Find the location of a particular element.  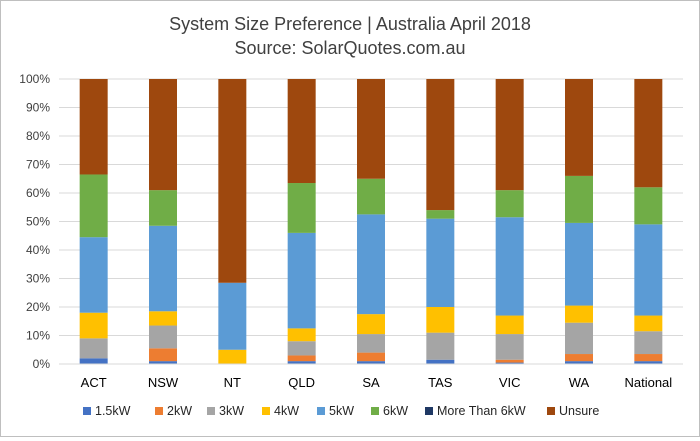

y-tick-label: 30% is located at coordinates (38, 279).